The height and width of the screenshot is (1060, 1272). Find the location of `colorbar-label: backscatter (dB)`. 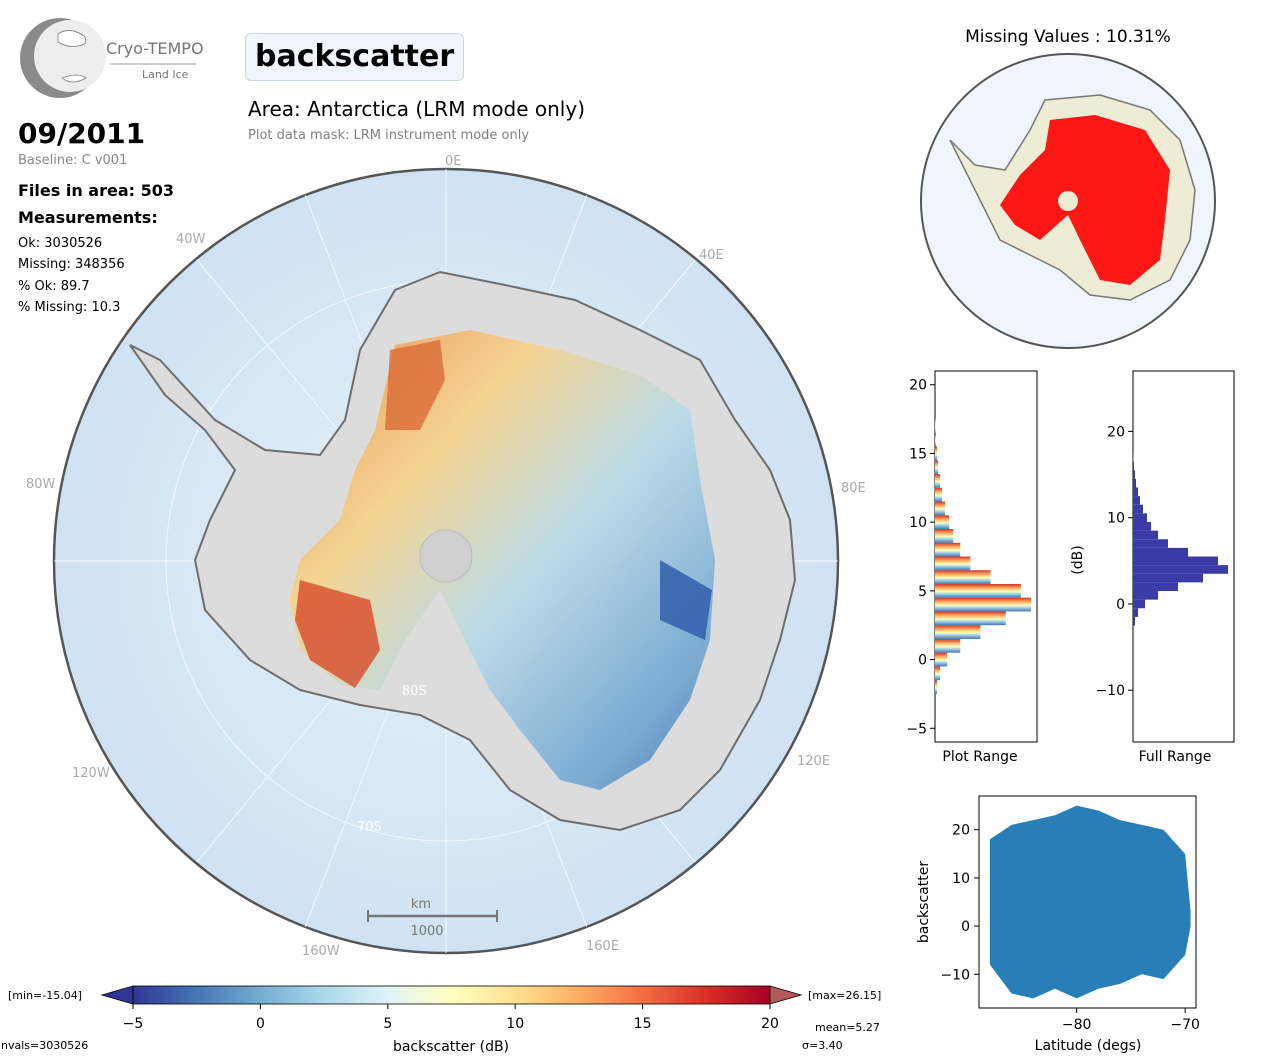

colorbar-label: backscatter (dB) is located at coordinates (451, 1047).